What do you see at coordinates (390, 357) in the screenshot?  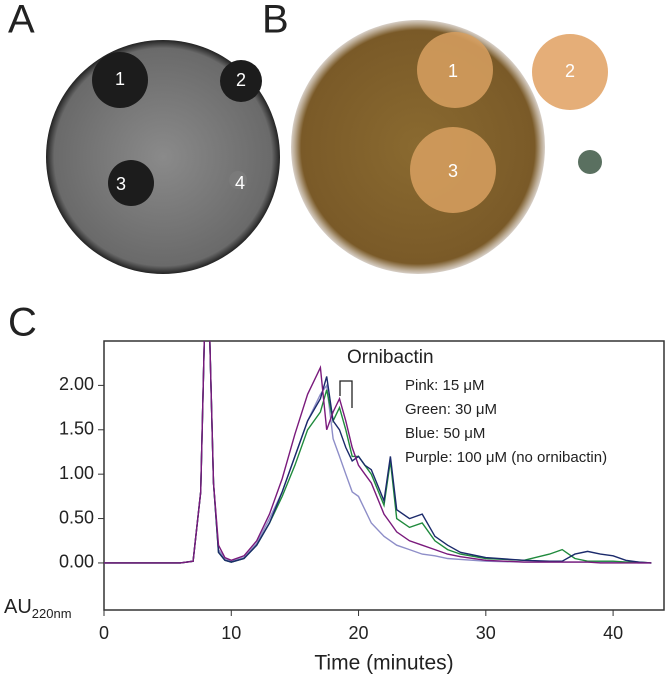 I see `annotation: Ornibactin` at bounding box center [390, 357].